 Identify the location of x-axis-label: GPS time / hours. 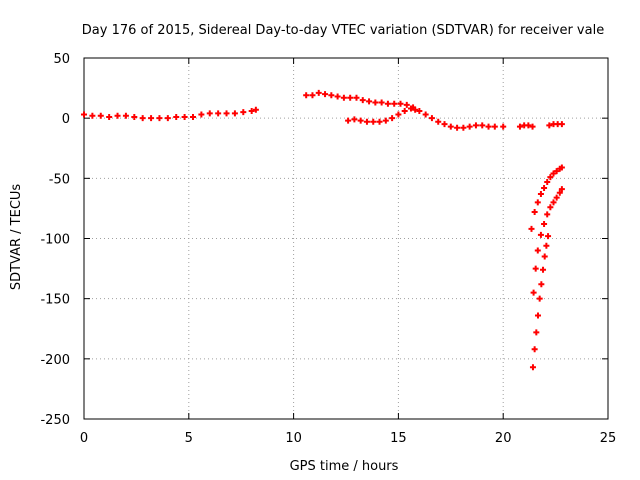
(344, 466).